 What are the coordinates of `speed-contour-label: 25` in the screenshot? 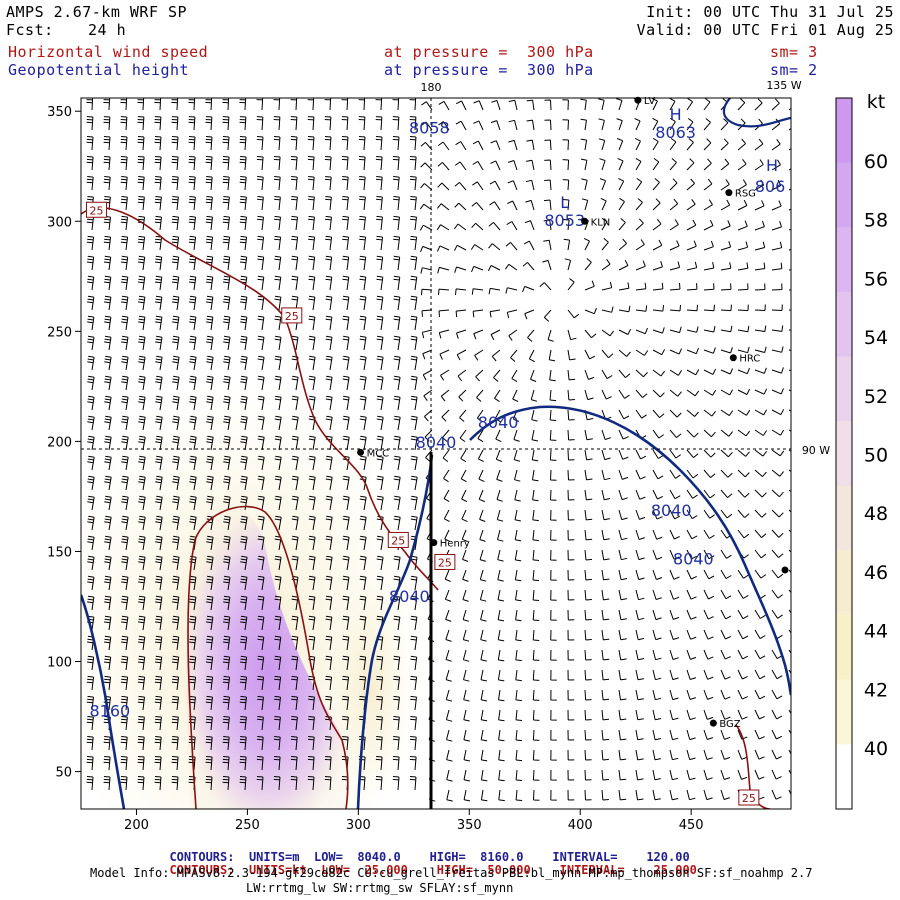 It's located at (97, 210).